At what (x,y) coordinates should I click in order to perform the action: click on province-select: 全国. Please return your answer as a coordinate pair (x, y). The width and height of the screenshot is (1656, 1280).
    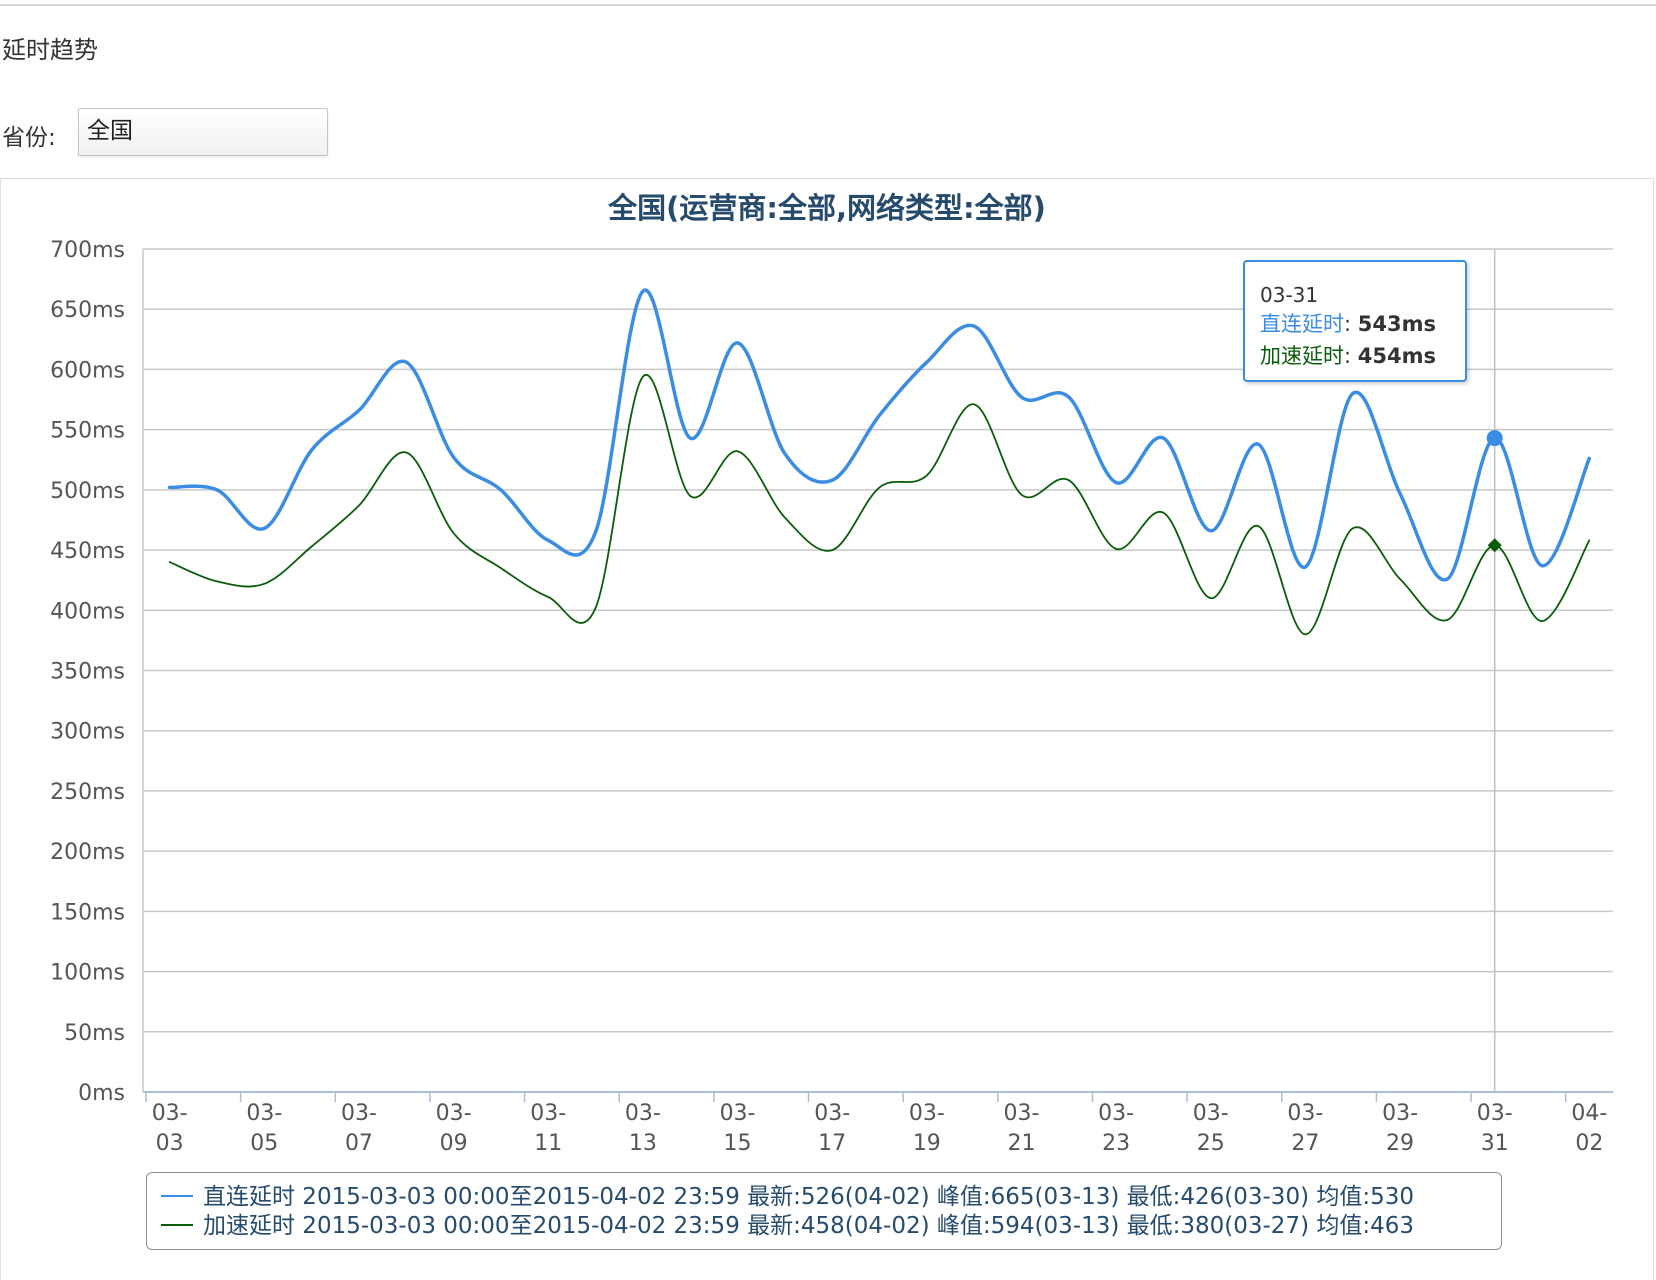
    Looking at the image, I should click on (203, 132).